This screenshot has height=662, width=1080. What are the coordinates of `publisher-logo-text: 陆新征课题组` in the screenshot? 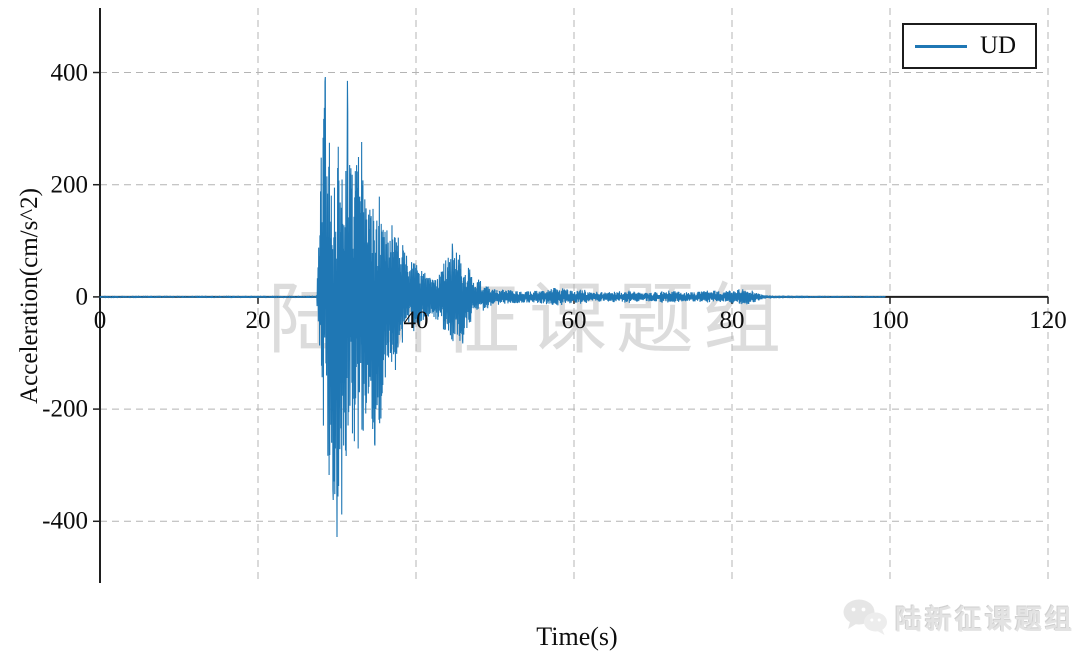 It's located at (985, 619).